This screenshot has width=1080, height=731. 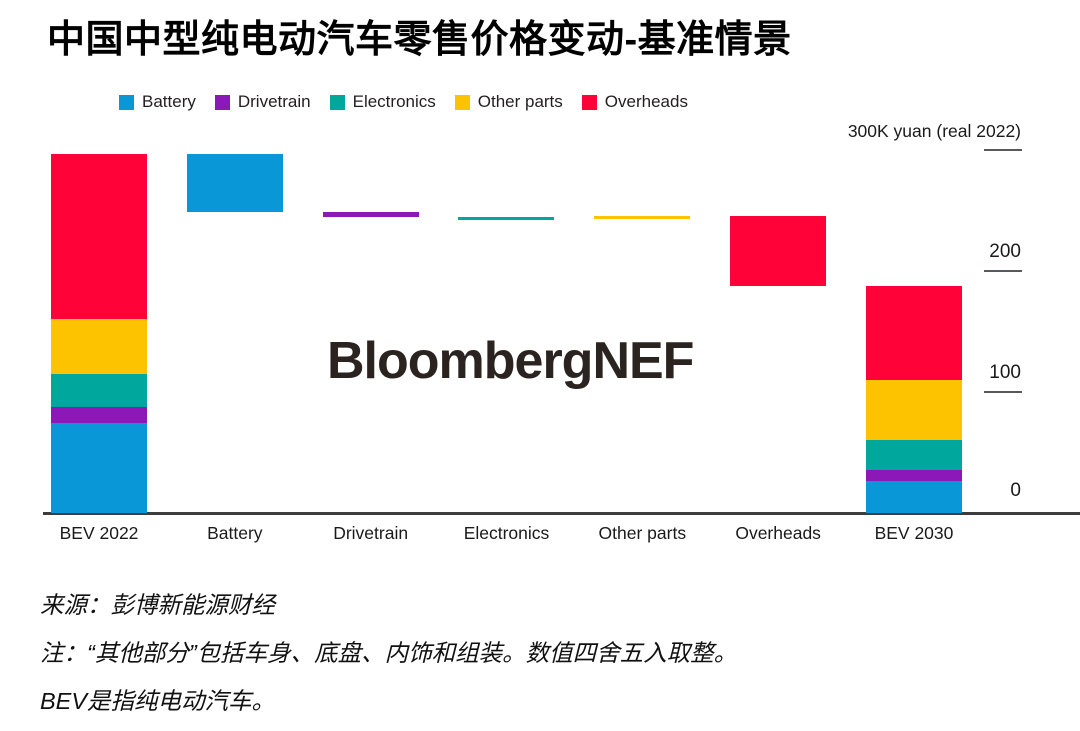 I want to click on other_parts-swatch-icon, so click(x=462, y=102).